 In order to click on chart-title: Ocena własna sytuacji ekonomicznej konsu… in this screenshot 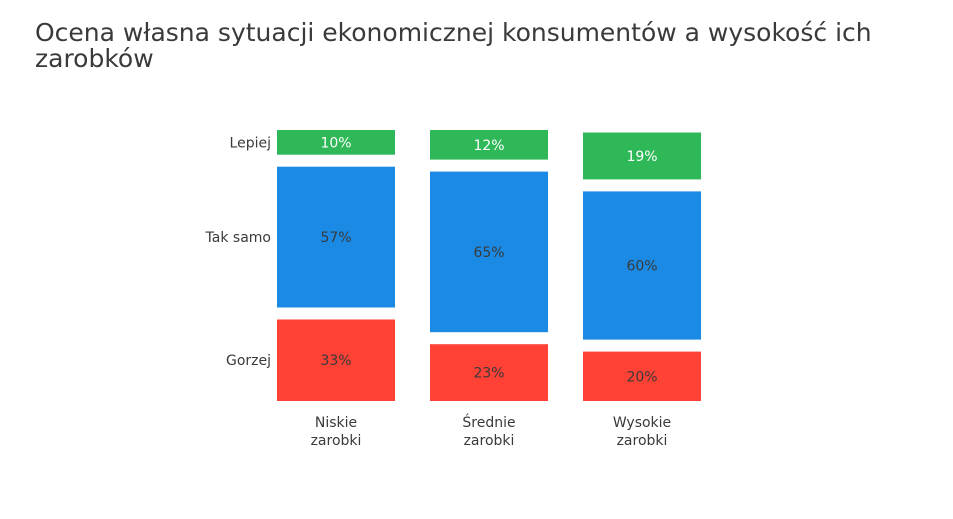, I will do `click(453, 45)`.